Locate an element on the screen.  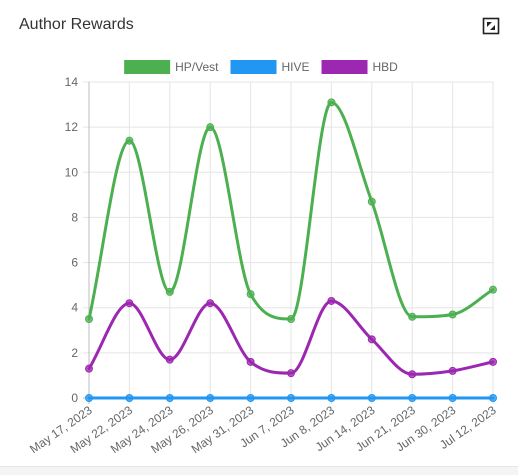
y-tick-label: 8 is located at coordinates (74, 217).